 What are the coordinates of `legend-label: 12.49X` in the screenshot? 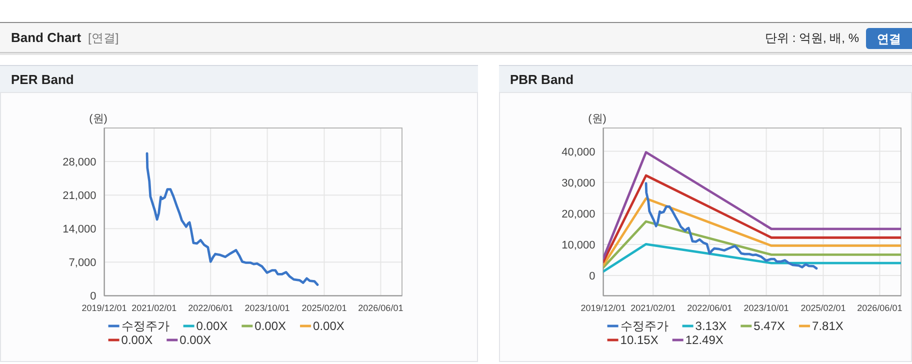 It's located at (704, 340).